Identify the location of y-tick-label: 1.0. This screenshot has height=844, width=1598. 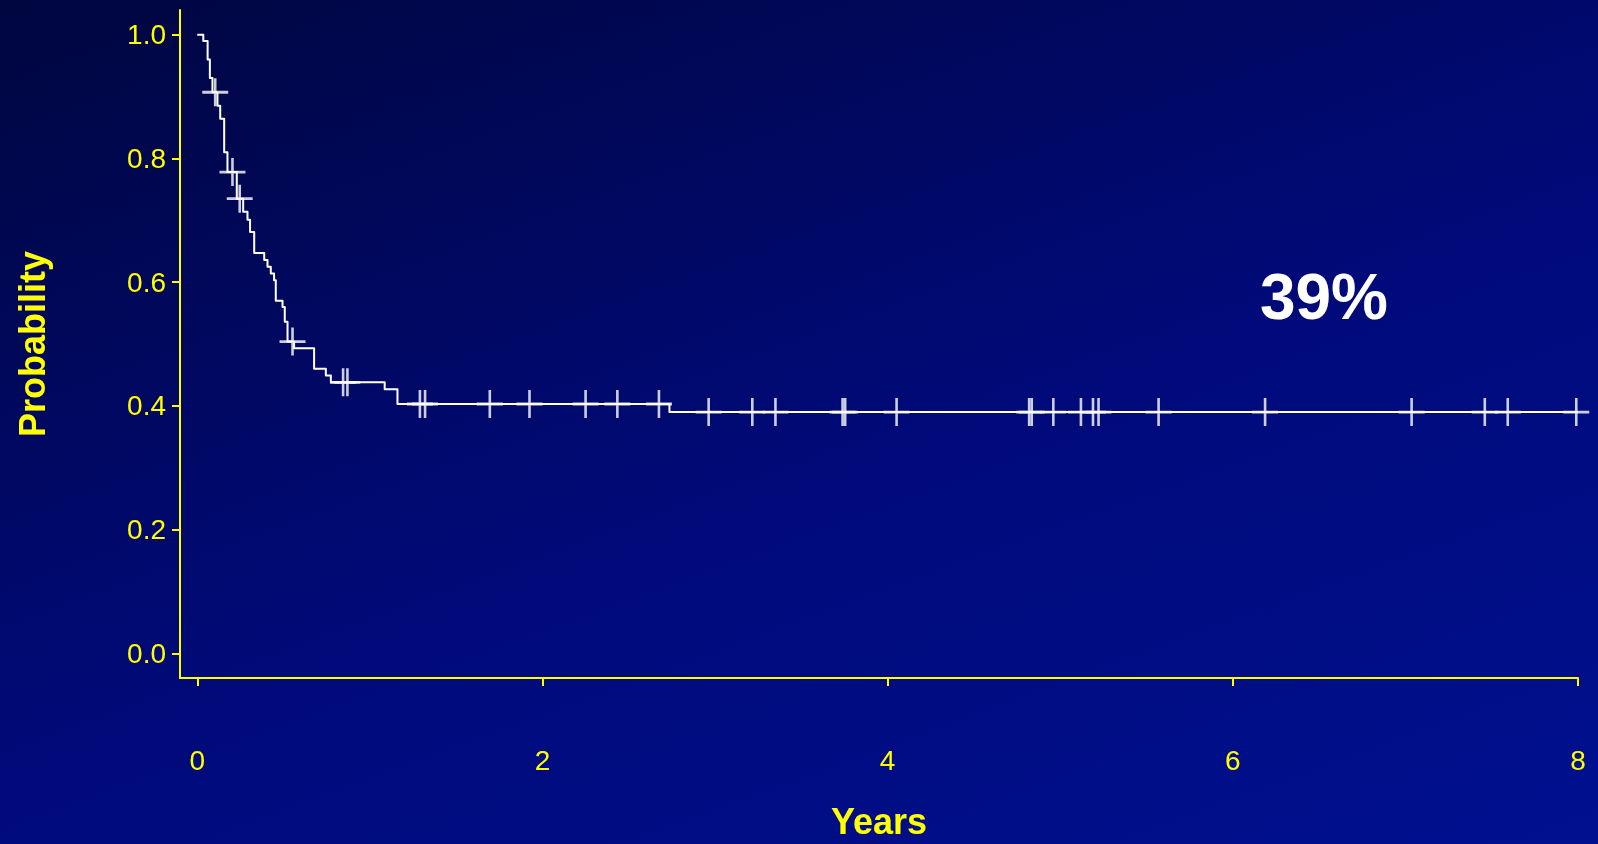
(146, 35).